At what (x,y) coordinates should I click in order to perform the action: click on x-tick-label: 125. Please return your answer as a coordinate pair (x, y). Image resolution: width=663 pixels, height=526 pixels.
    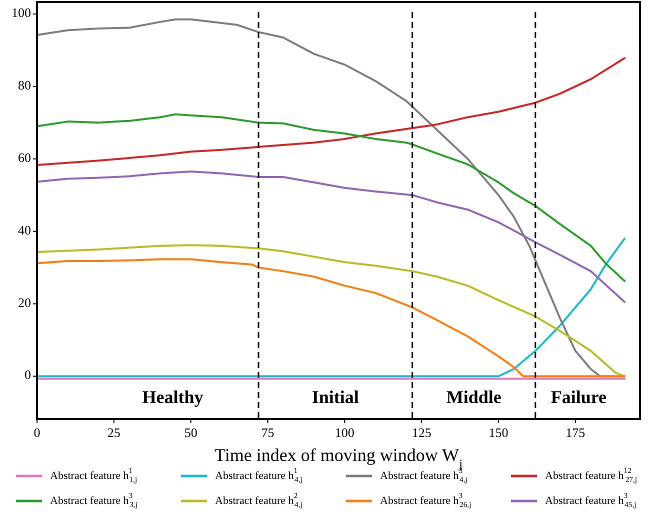
    Looking at the image, I should click on (422, 432).